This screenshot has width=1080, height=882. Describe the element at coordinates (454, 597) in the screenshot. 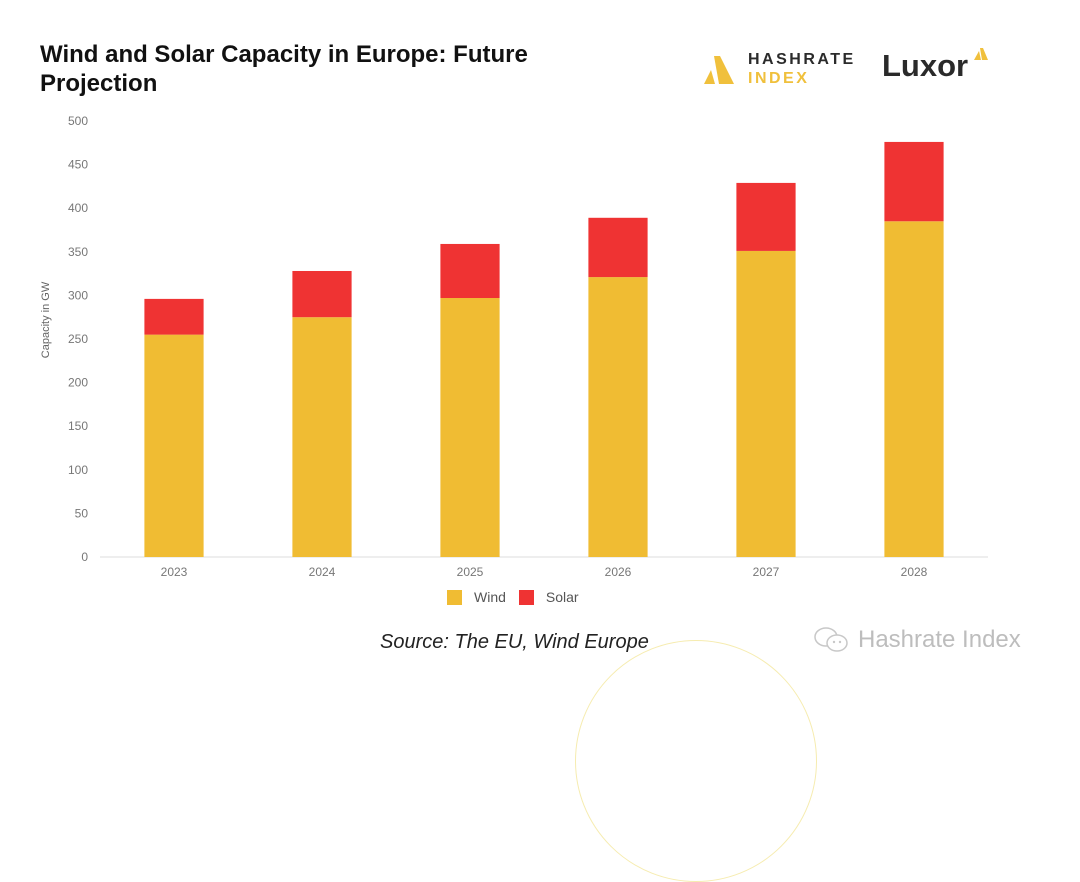

I see `legend-swatch-wind` at that location.